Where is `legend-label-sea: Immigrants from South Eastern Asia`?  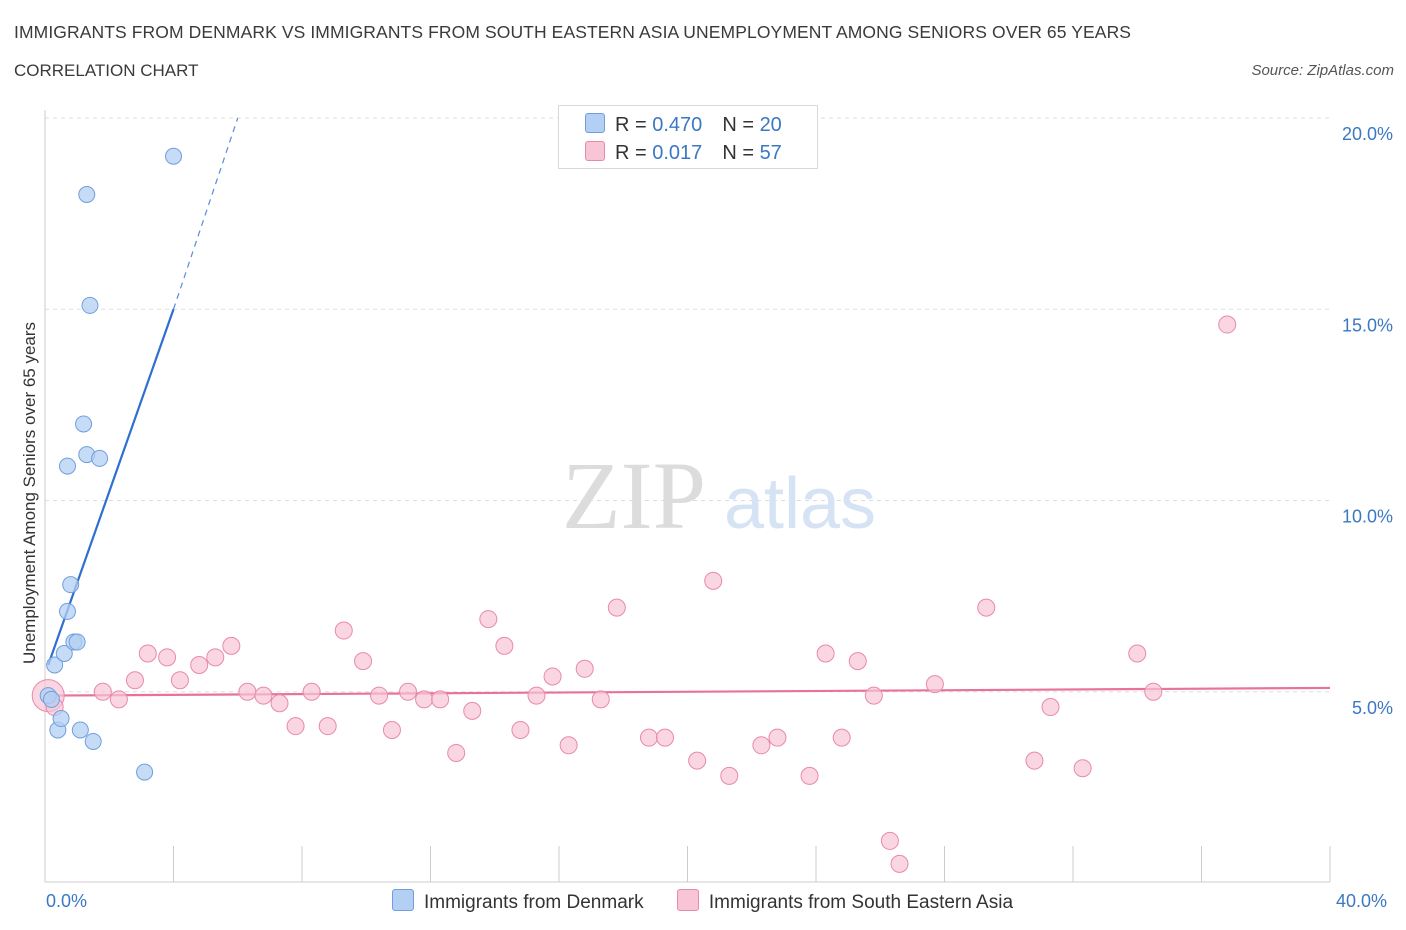 legend-label-sea: Immigrants from South Eastern Asia is located at coordinates (861, 902).